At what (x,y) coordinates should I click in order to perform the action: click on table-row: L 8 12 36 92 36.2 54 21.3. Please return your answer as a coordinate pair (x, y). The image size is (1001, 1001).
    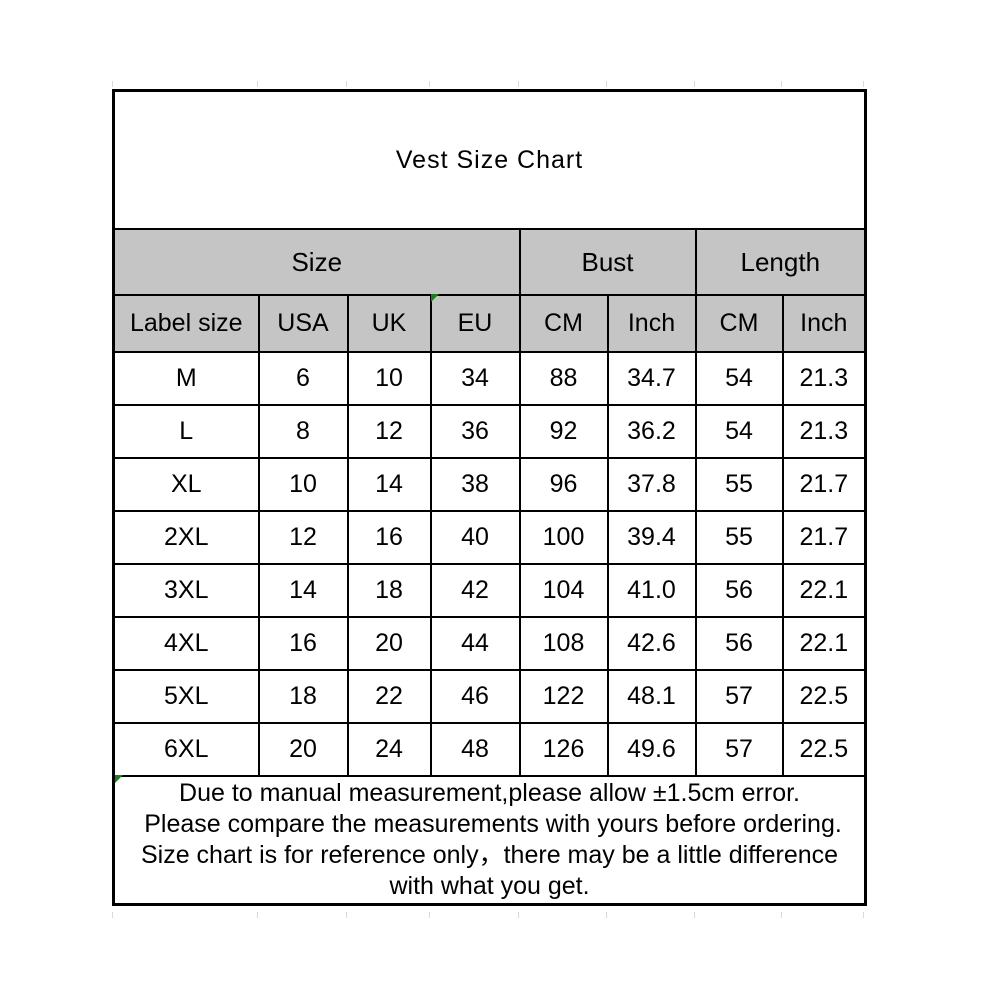
    Looking at the image, I should click on (489, 431).